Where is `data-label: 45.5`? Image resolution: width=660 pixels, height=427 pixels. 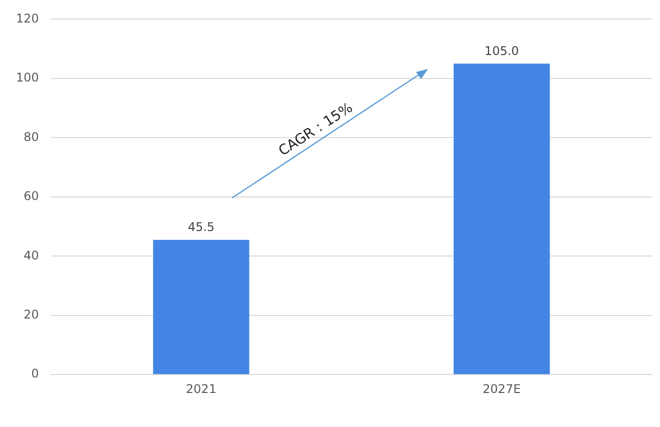
data-label: 45.5 is located at coordinates (201, 227).